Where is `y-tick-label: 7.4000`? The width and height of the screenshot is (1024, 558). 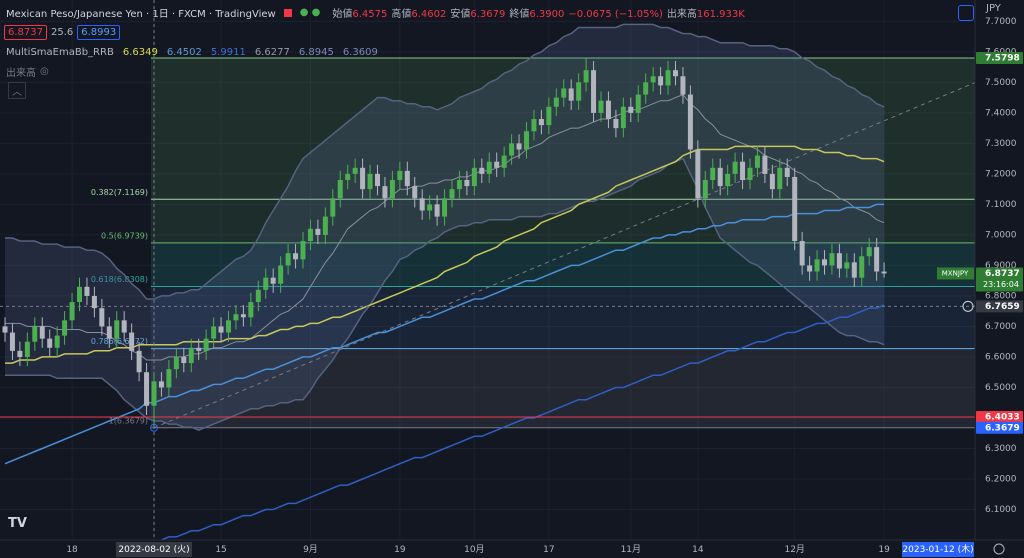 y-tick-label: 7.4000 is located at coordinates (1001, 113).